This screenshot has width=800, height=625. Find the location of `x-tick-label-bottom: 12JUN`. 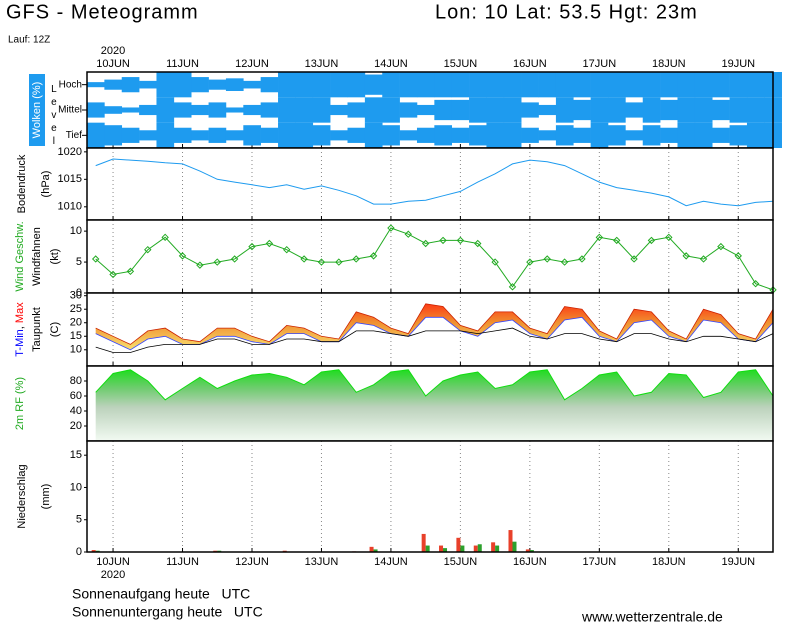

x-tick-label-bottom: 12JUN is located at coordinates (252, 562).